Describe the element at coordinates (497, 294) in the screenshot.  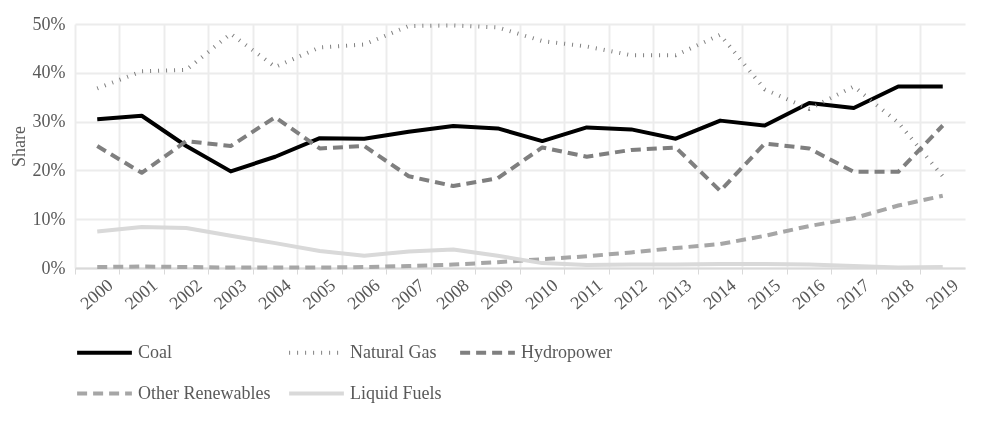
I see `x-tick-label: 2009` at that location.